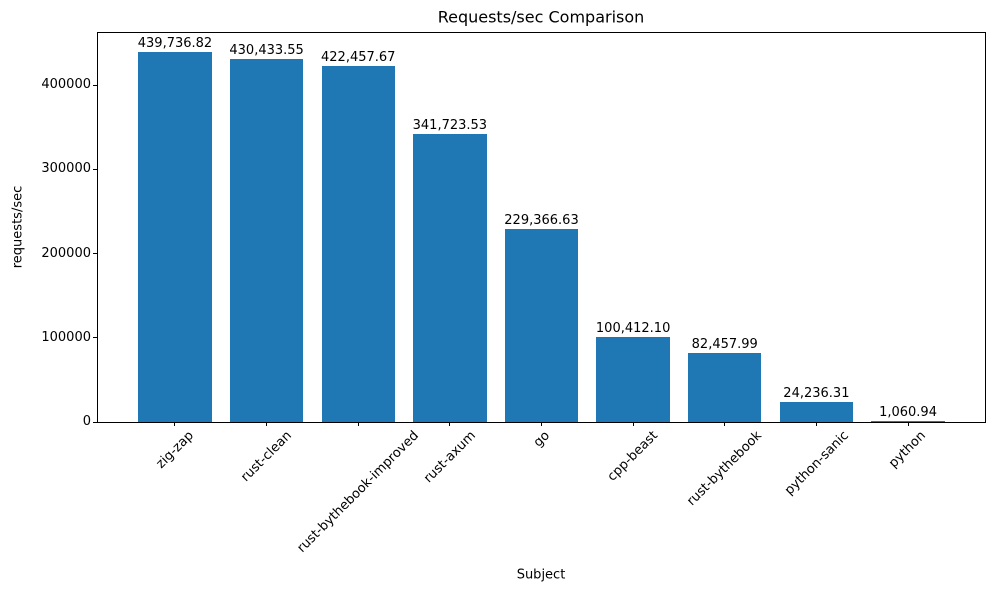 Image resolution: width=1000 pixels, height=600 pixels. What do you see at coordinates (541, 439) in the screenshot?
I see `x-tick-label: go` at bounding box center [541, 439].